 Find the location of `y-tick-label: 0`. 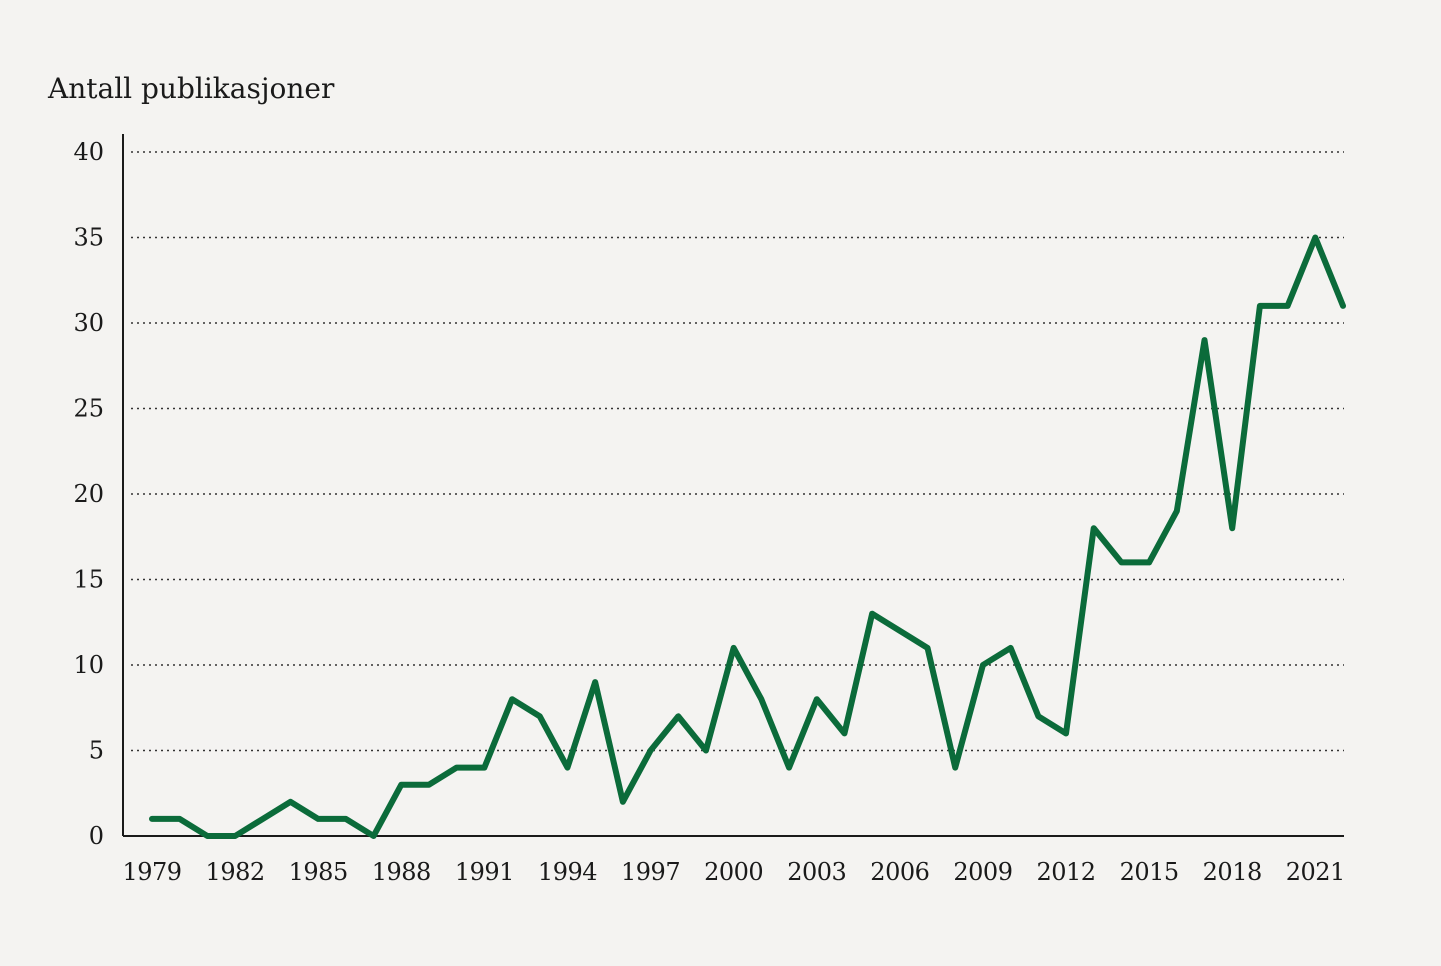

y-tick-label: 0 is located at coordinates (96, 836).